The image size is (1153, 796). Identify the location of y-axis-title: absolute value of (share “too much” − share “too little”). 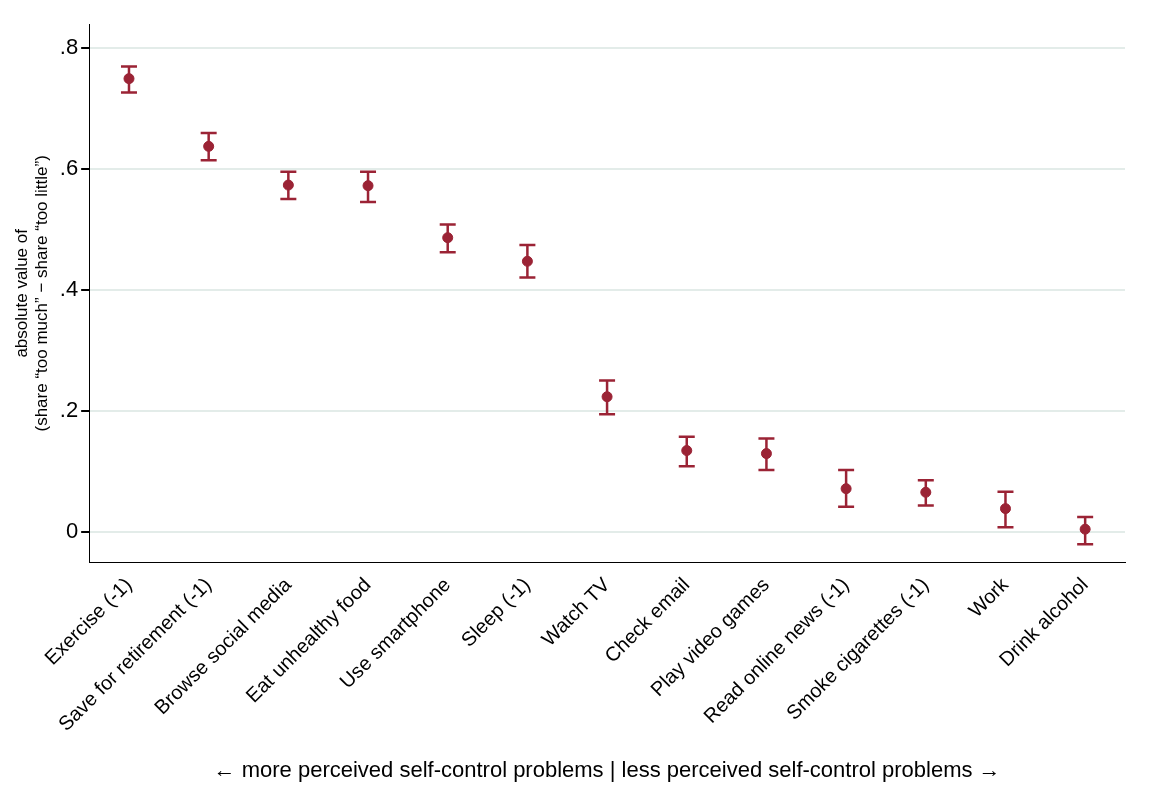
(31, 293).